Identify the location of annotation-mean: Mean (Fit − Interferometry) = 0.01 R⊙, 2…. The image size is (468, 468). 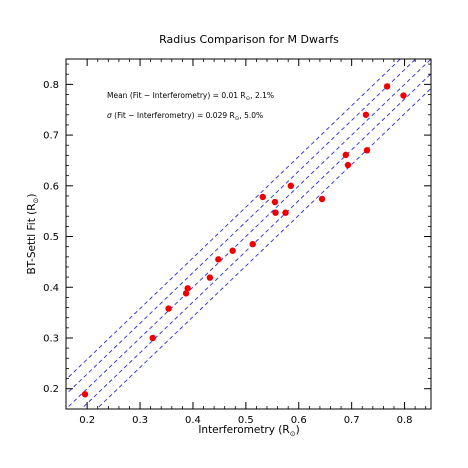
(190, 96).